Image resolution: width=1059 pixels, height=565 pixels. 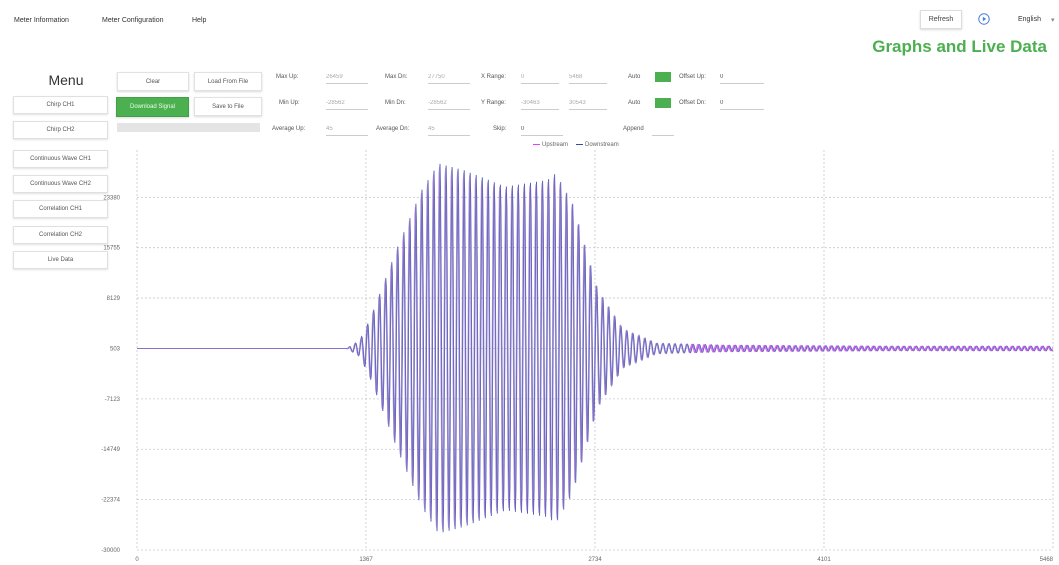 I want to click on x-range-max-field, so click(x=588, y=77).